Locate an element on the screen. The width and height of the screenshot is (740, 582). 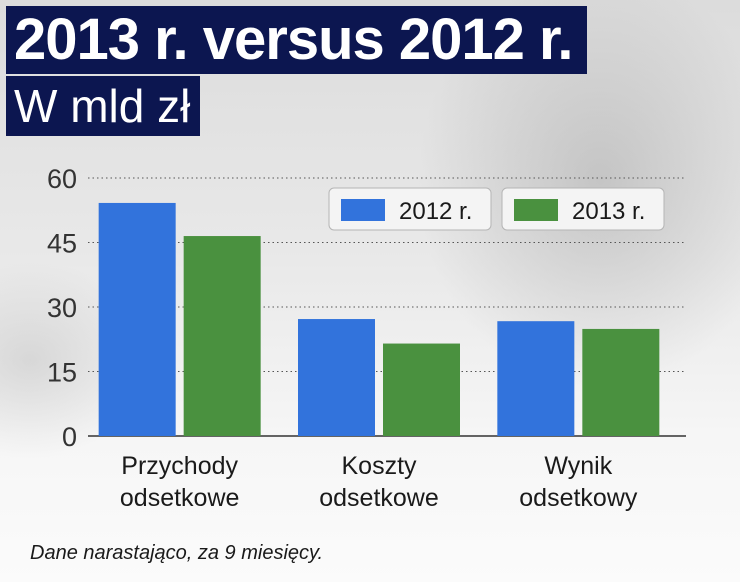
chart-title: 2013 r. versus 2012 r. is located at coordinates (296, 40).